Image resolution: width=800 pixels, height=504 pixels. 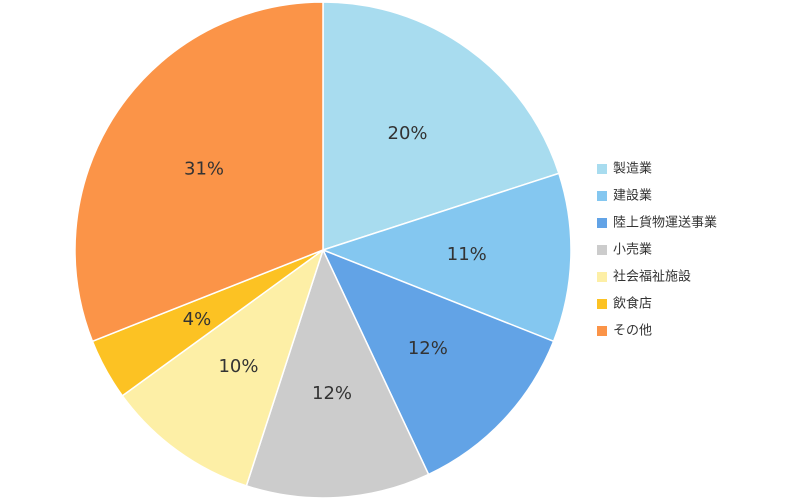 I want to click on legend-item-5: 社会福祉施設, so click(x=644, y=277).